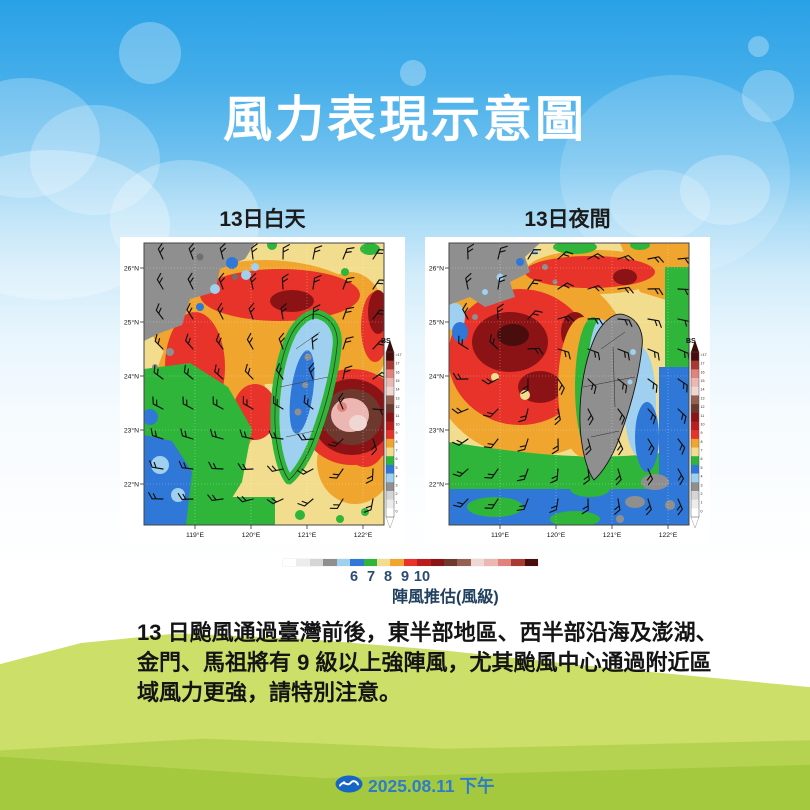 The width and height of the screenshot is (810, 810). Describe the element at coordinates (371, 577) in the screenshot. I see `legend-number: 7` at that location.